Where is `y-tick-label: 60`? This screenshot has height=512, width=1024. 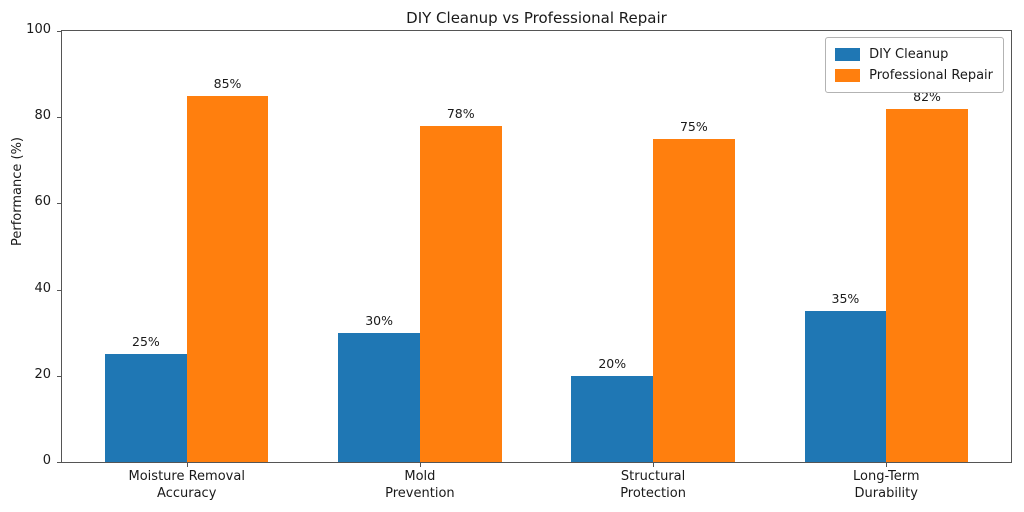
y-tick-label: 60 is located at coordinates (42, 202).